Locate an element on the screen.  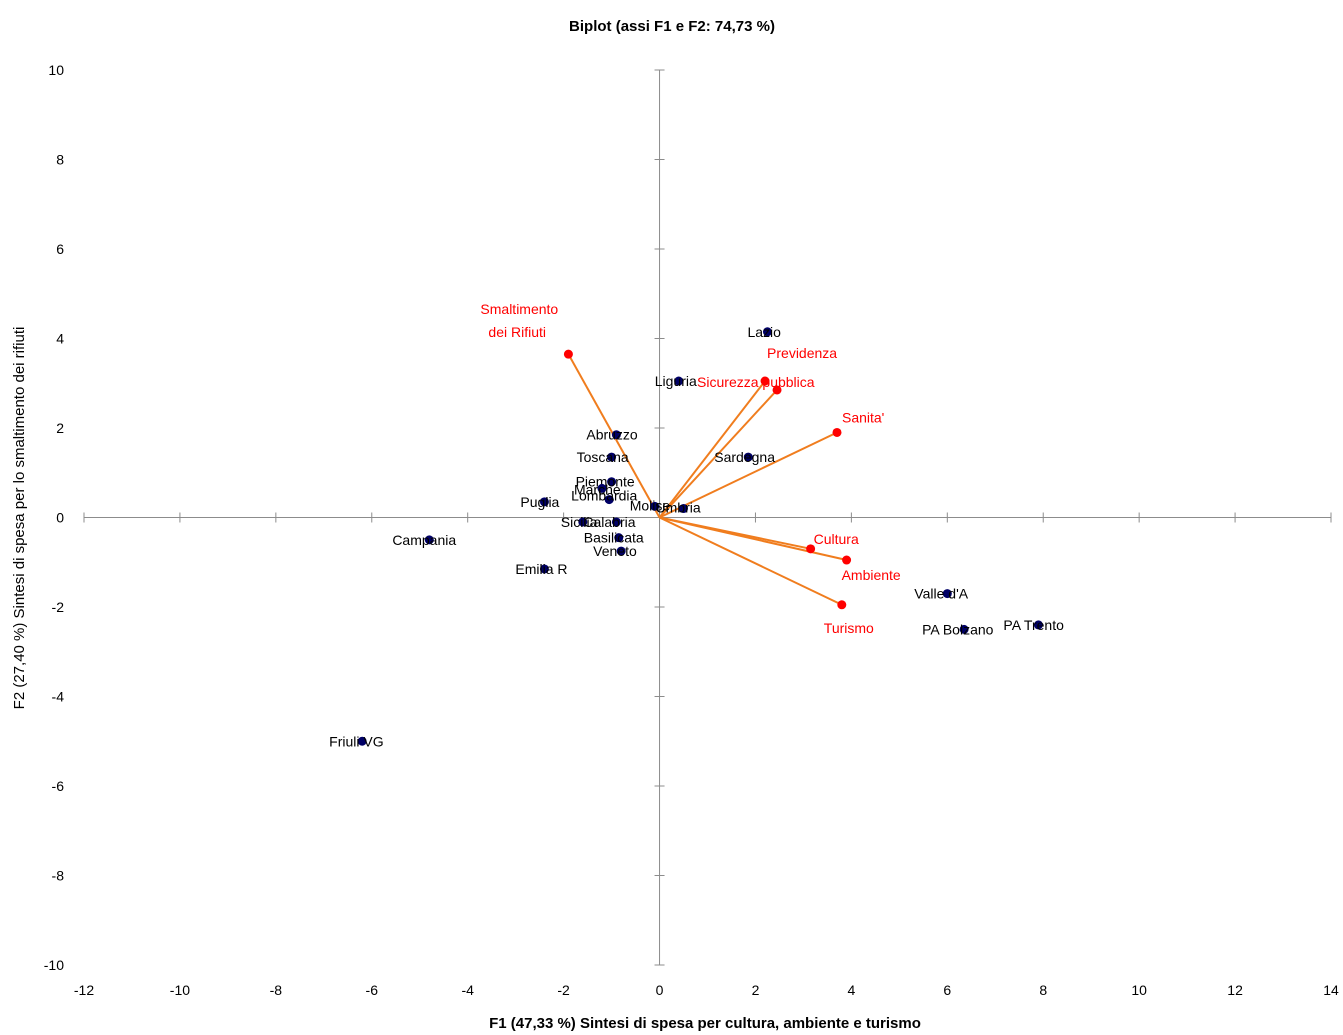
observation-label: Sicilia is located at coordinates (579, 522).